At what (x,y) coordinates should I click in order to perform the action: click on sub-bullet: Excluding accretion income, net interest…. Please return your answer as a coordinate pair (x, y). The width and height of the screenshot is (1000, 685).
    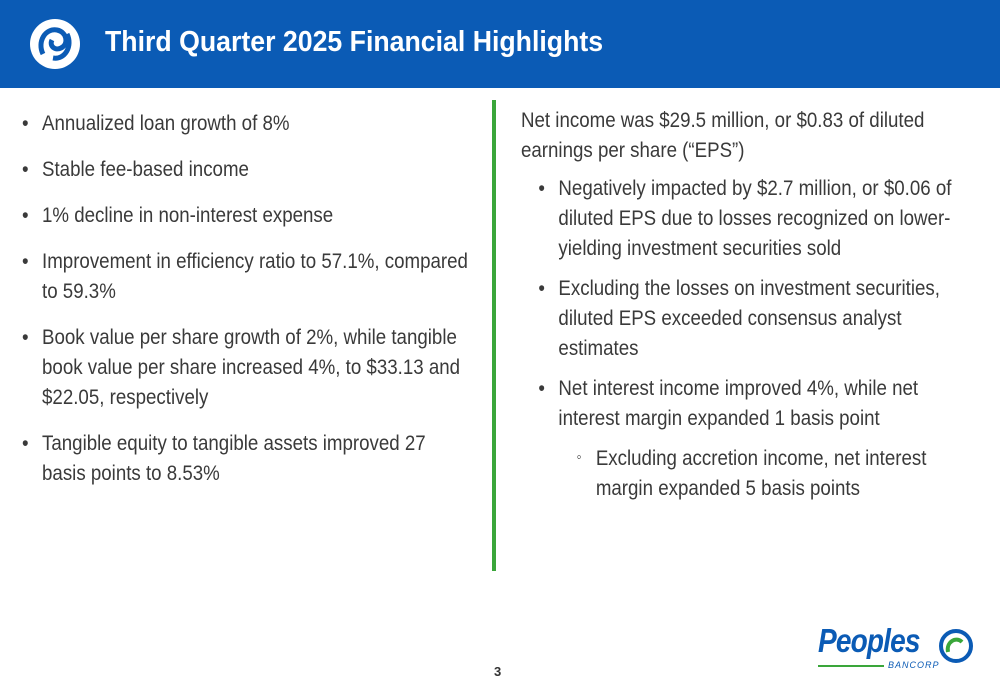
    Looking at the image, I should click on (751, 473).